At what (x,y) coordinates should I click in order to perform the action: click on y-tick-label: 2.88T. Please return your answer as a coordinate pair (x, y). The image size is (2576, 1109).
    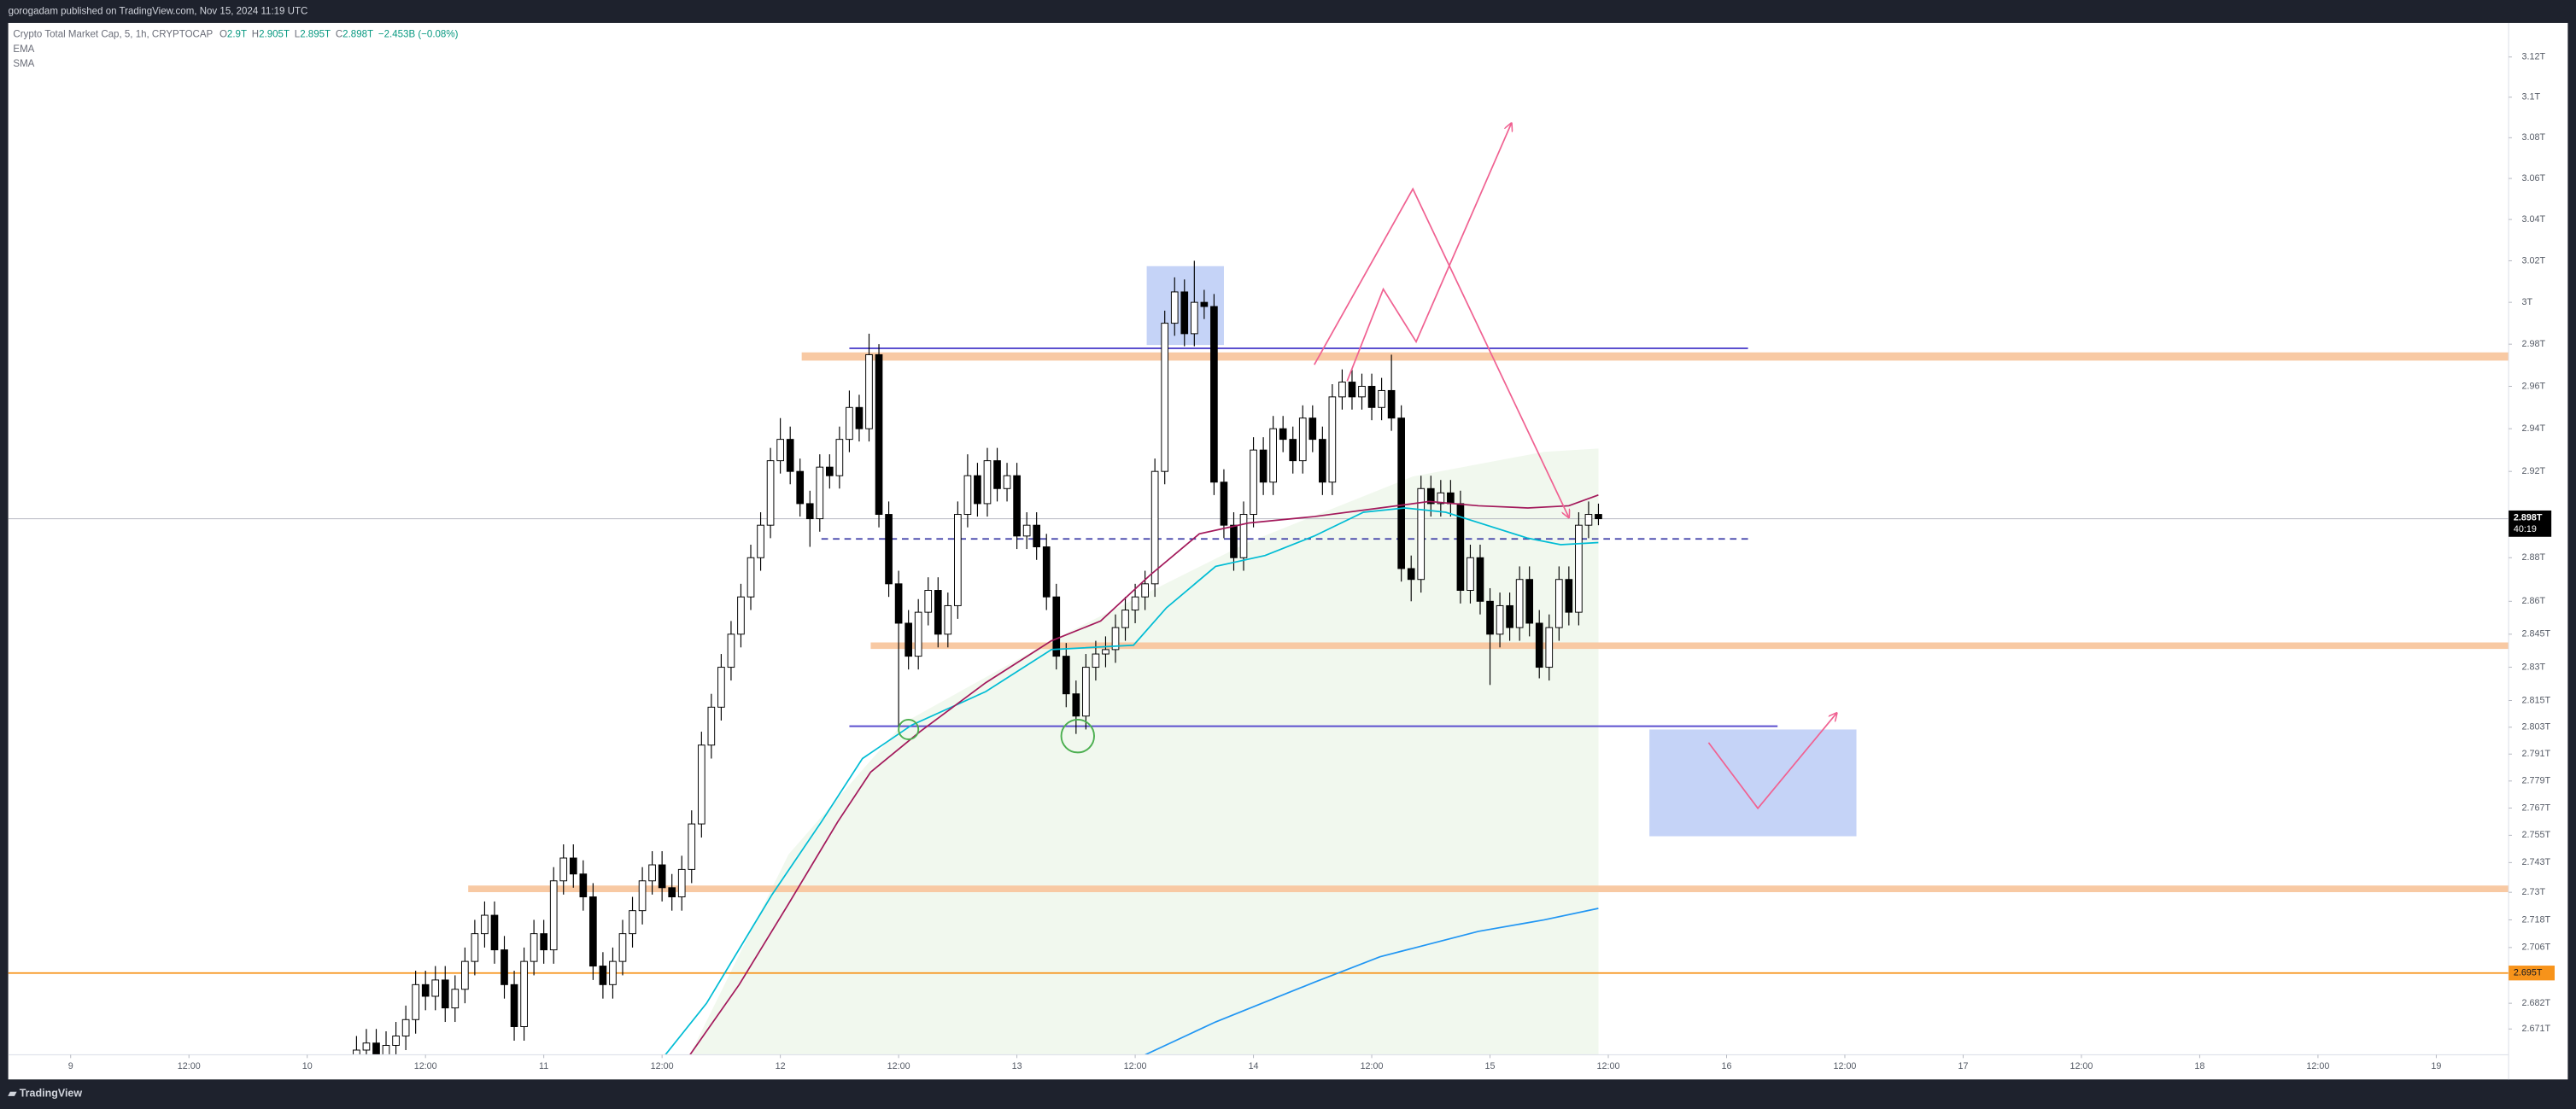
    Looking at the image, I should click on (2534, 557).